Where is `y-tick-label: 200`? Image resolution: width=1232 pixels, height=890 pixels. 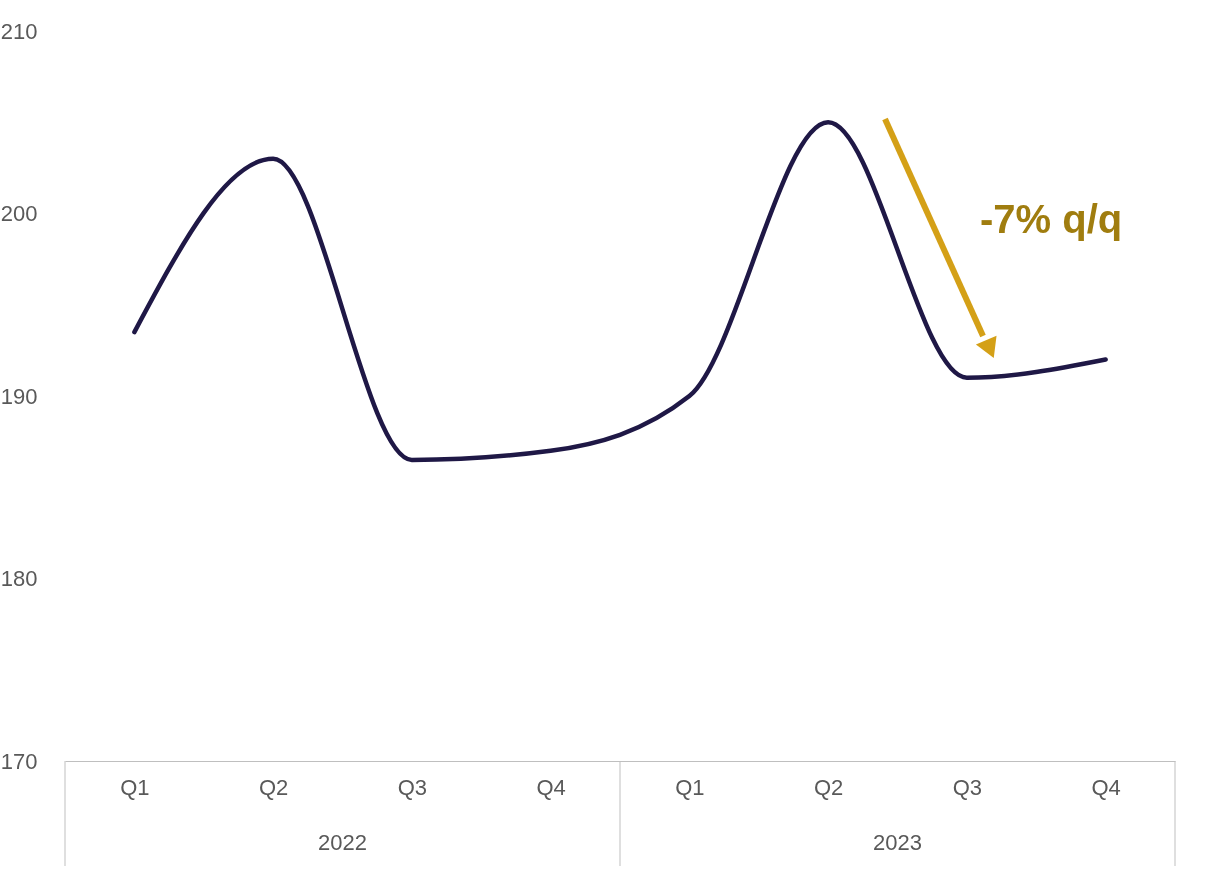 y-tick-label: 200 is located at coordinates (19, 213).